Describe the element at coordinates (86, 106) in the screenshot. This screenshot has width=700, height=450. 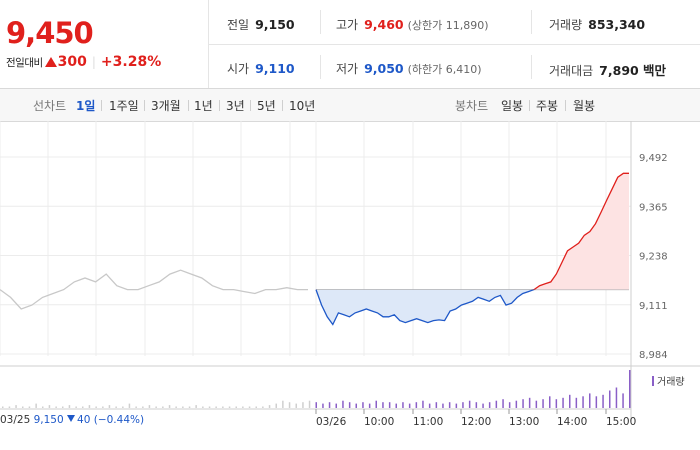
I see `tab-1d: 1일` at that location.